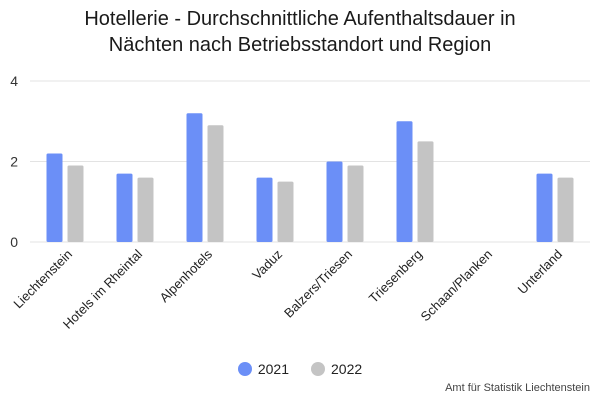  Describe the element at coordinates (347, 369) in the screenshot. I see `legend-label-2022: 2022` at that location.